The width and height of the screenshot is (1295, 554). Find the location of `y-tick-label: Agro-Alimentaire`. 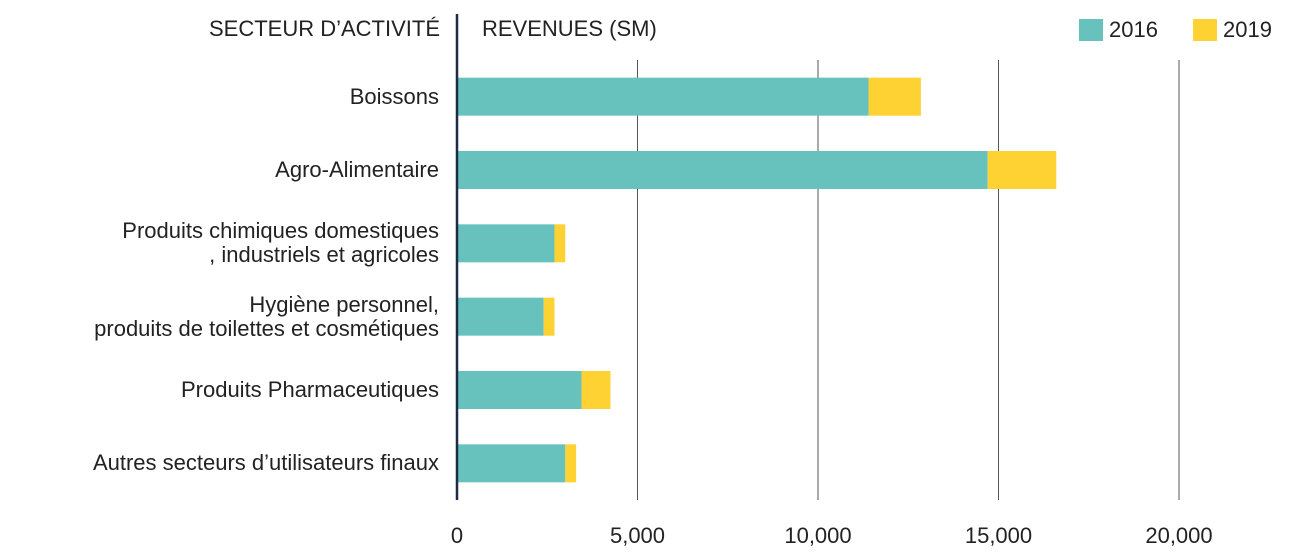

y-tick-label: Agro-Alimentaire is located at coordinates (357, 169).